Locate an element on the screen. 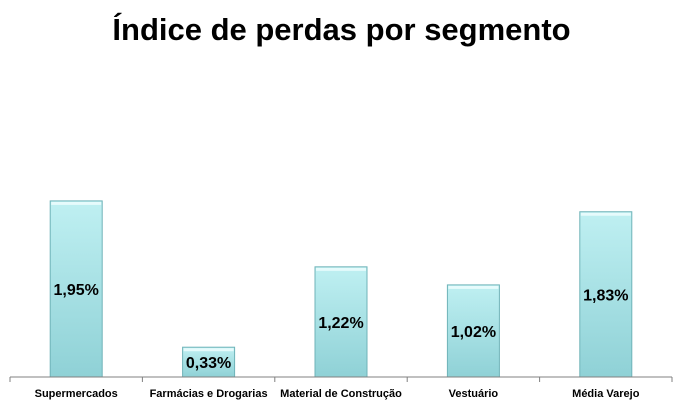 The width and height of the screenshot is (683, 416). category-label-4: Vestuário is located at coordinates (474, 394).